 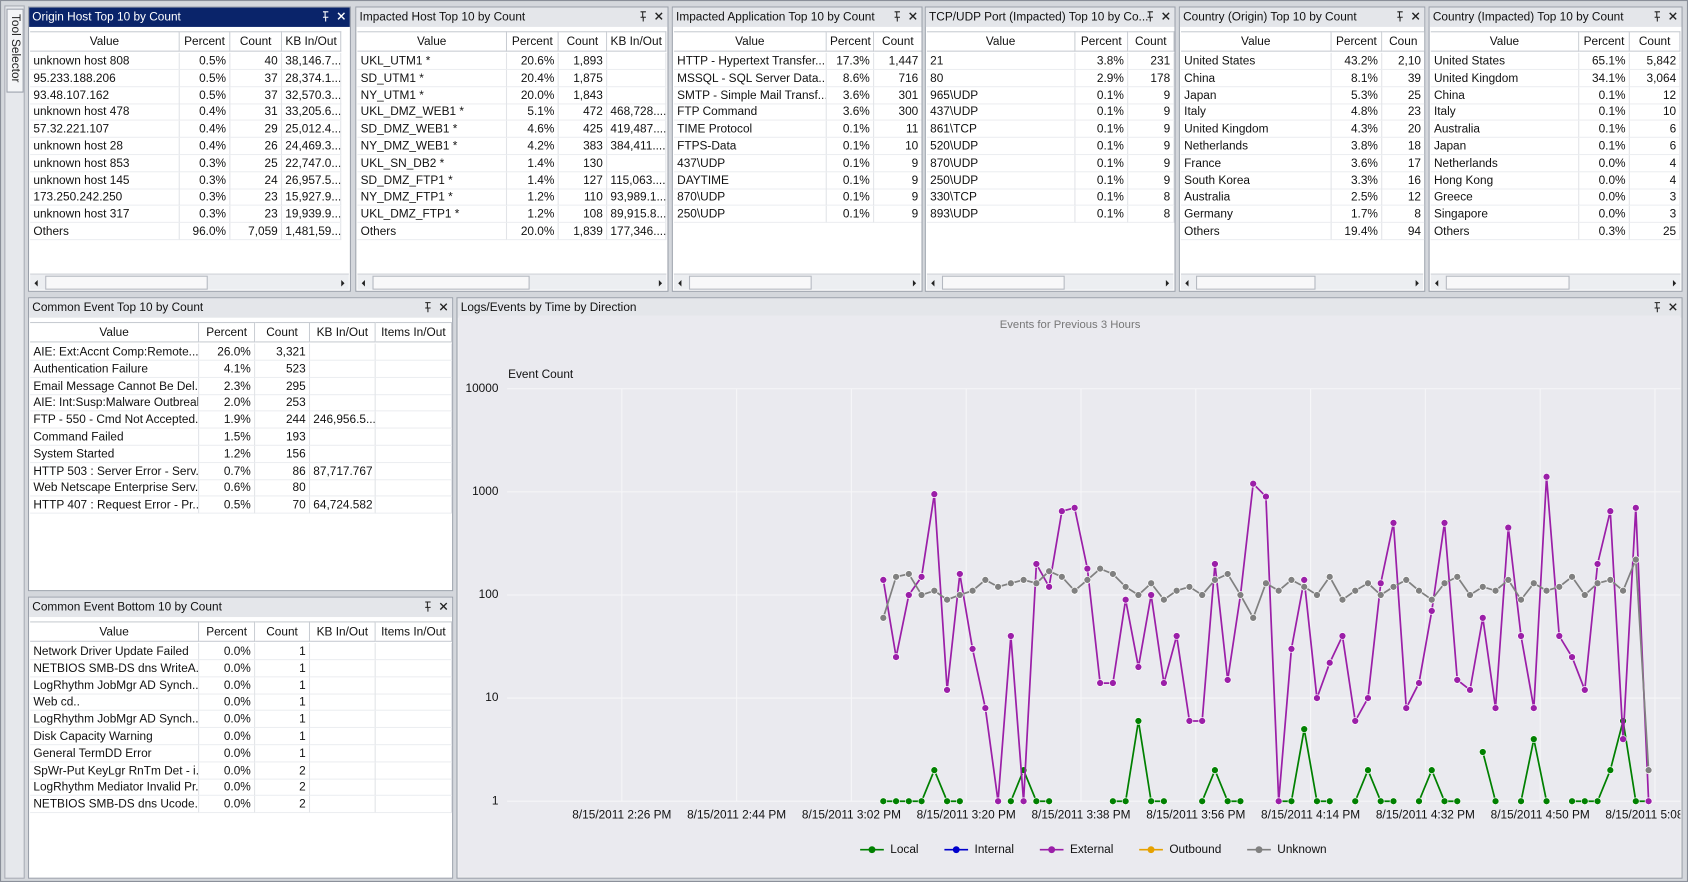 I want to click on table-cell: NY_DMZ_WEB1 *, so click(x=432, y=146).